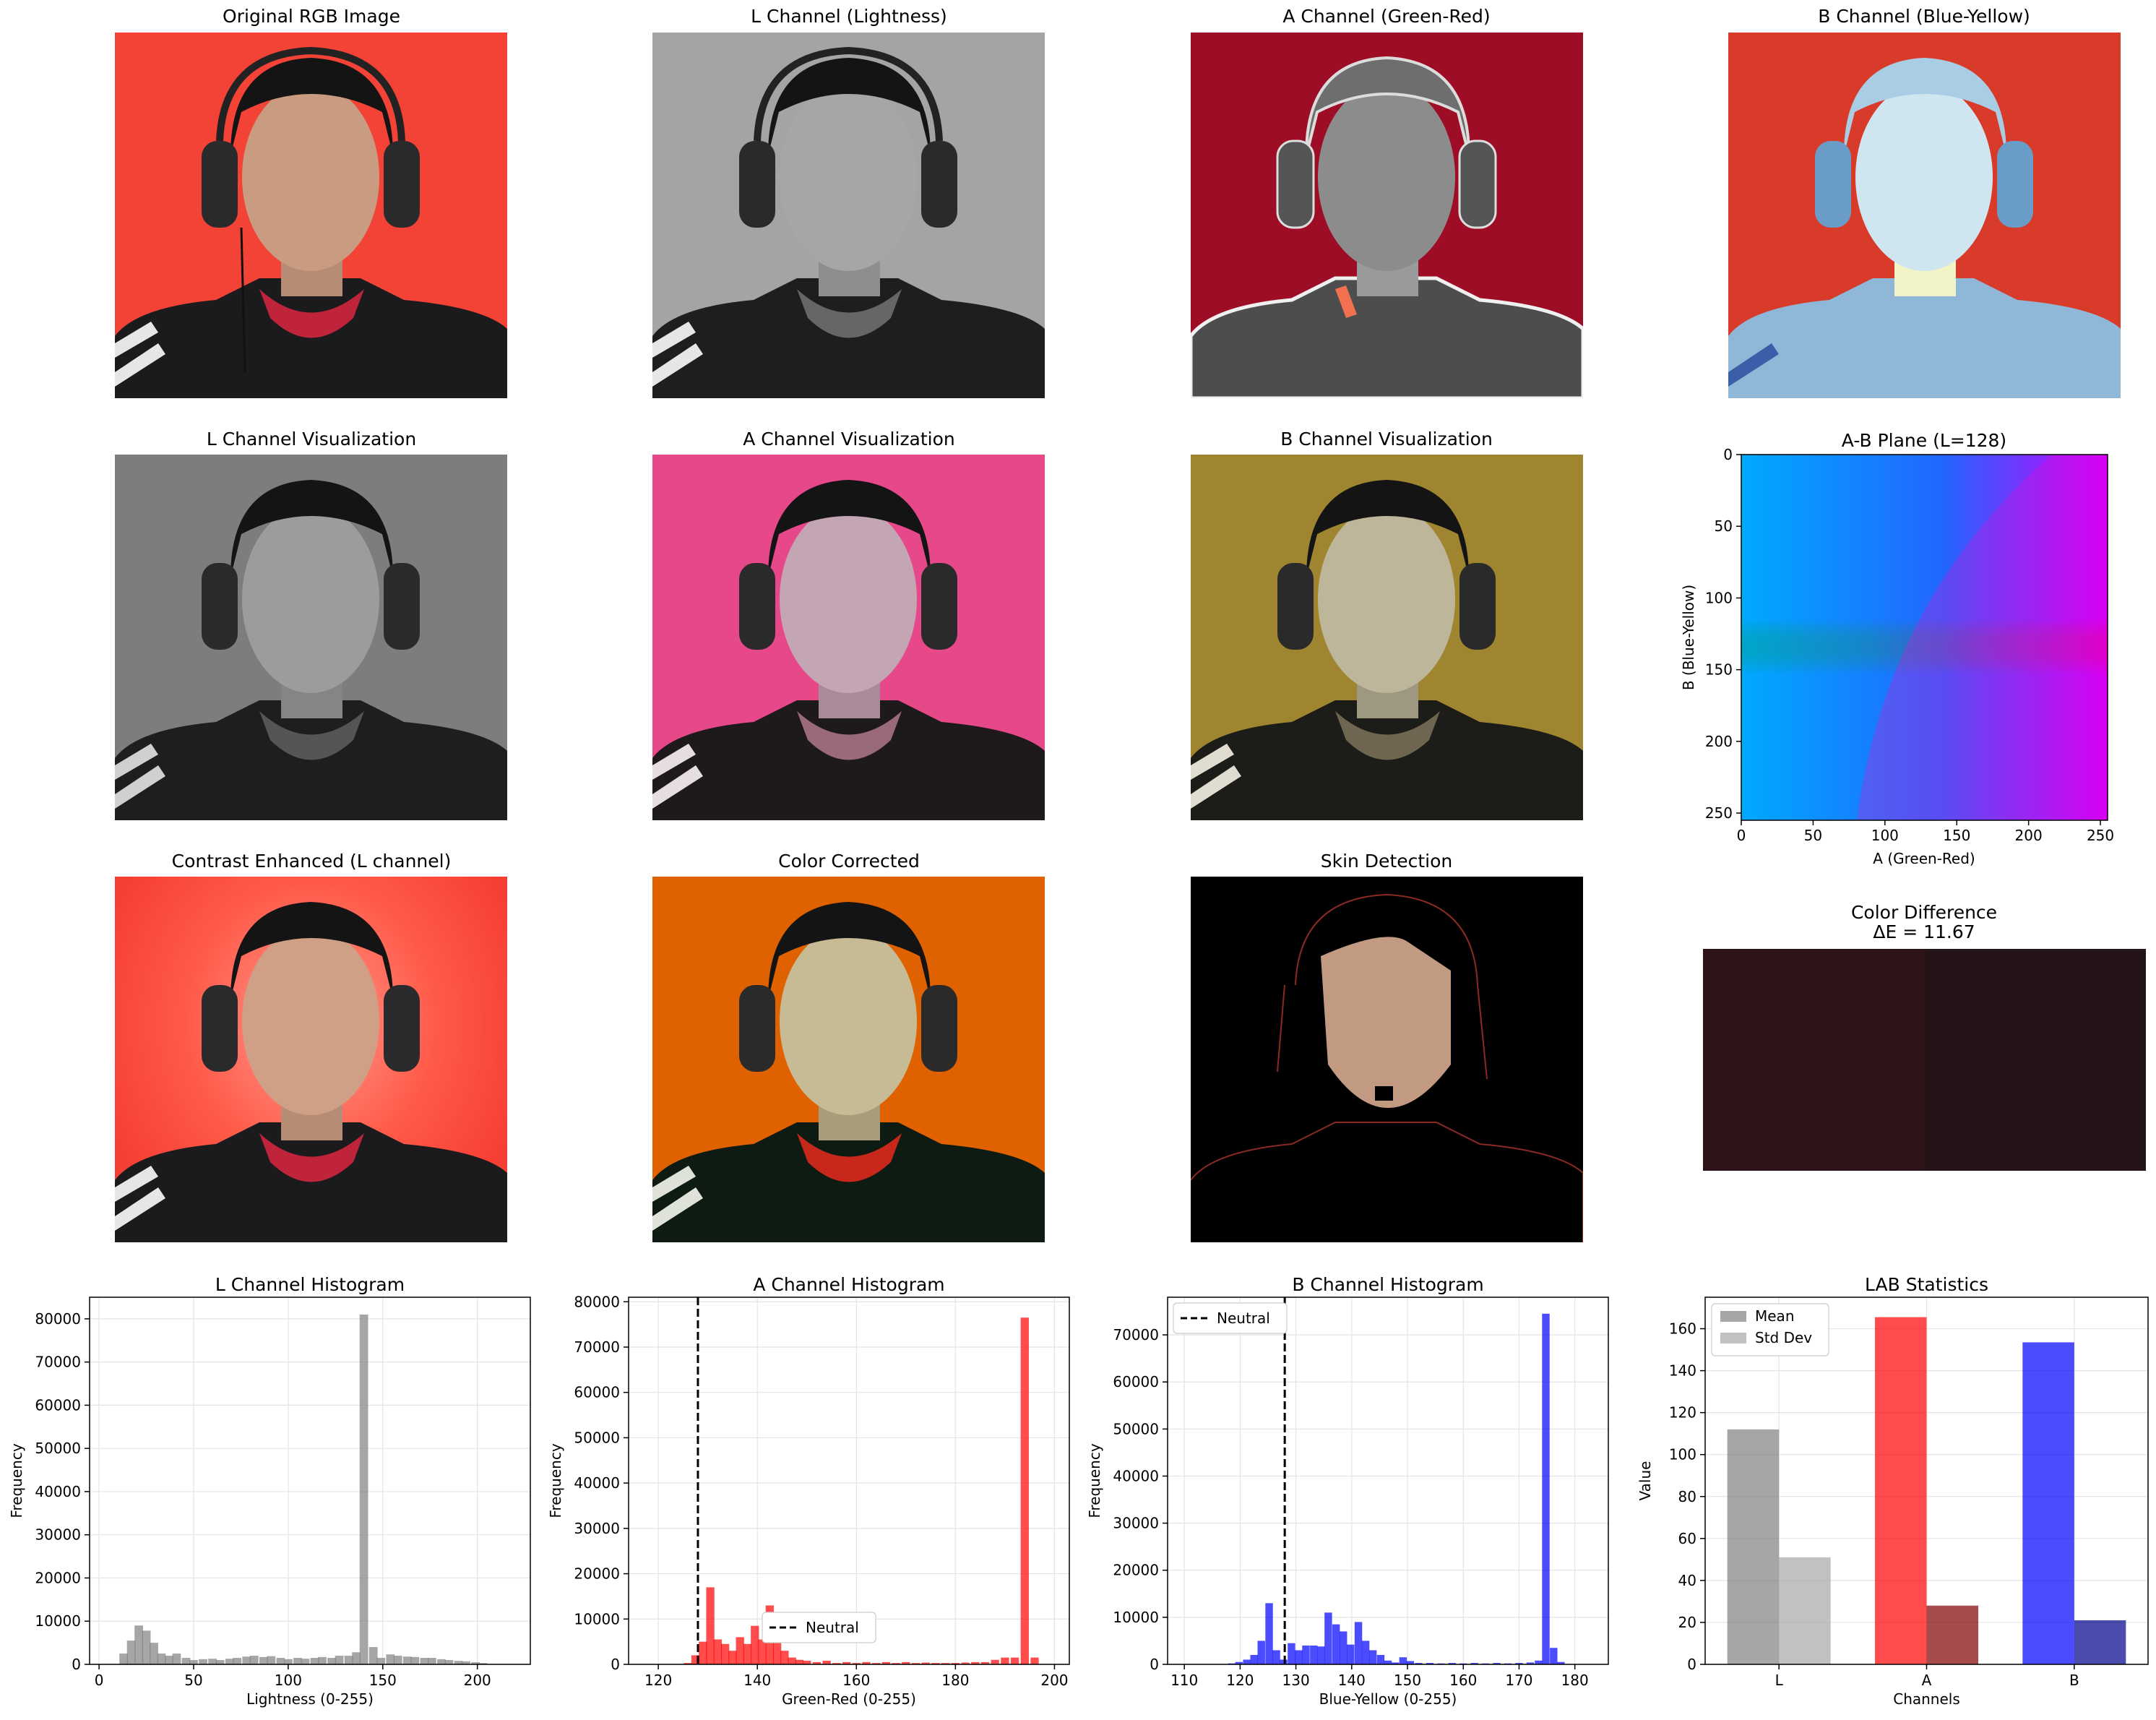 The width and height of the screenshot is (2156, 1720). Describe the element at coordinates (2100, 1642) in the screenshot. I see `stats-bar-std` at that location.